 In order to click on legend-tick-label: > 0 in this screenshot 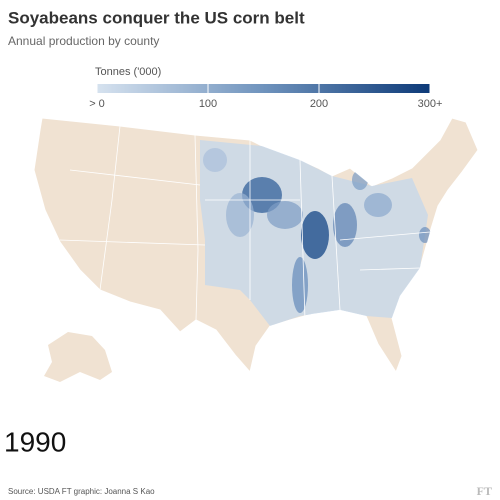, I will do `click(97, 104)`.